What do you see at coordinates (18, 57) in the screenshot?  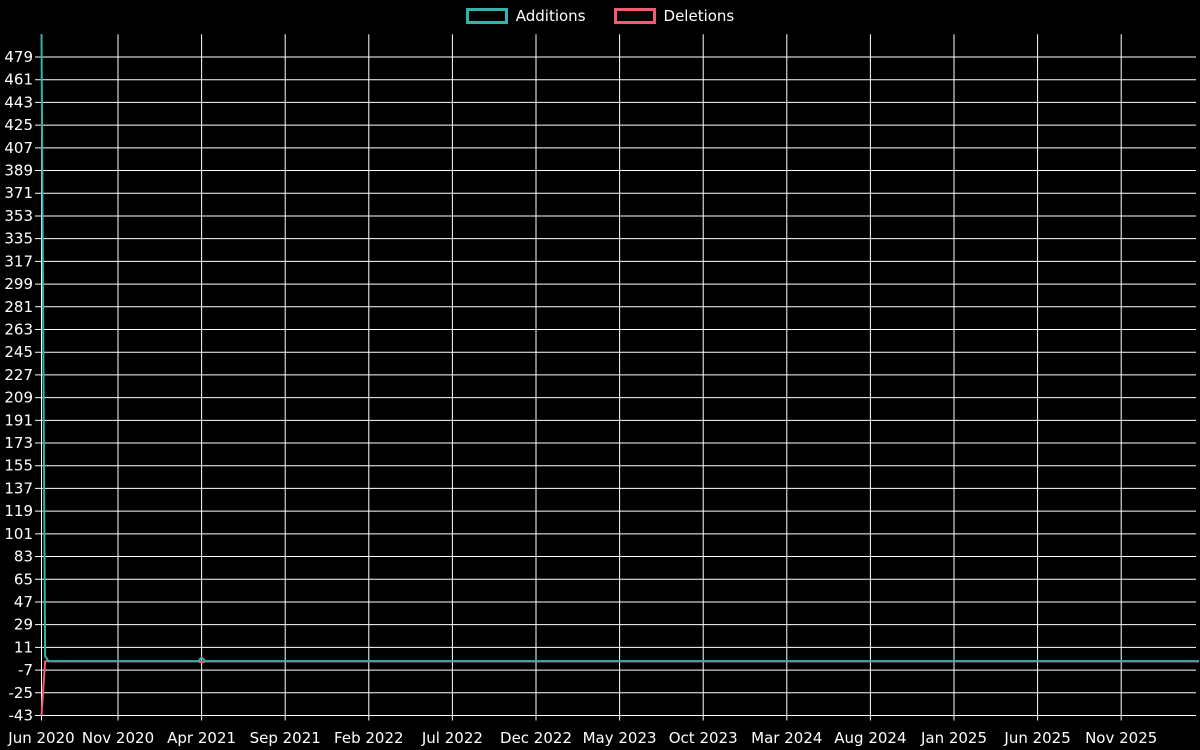 I see `y-tick-label: 479` at bounding box center [18, 57].